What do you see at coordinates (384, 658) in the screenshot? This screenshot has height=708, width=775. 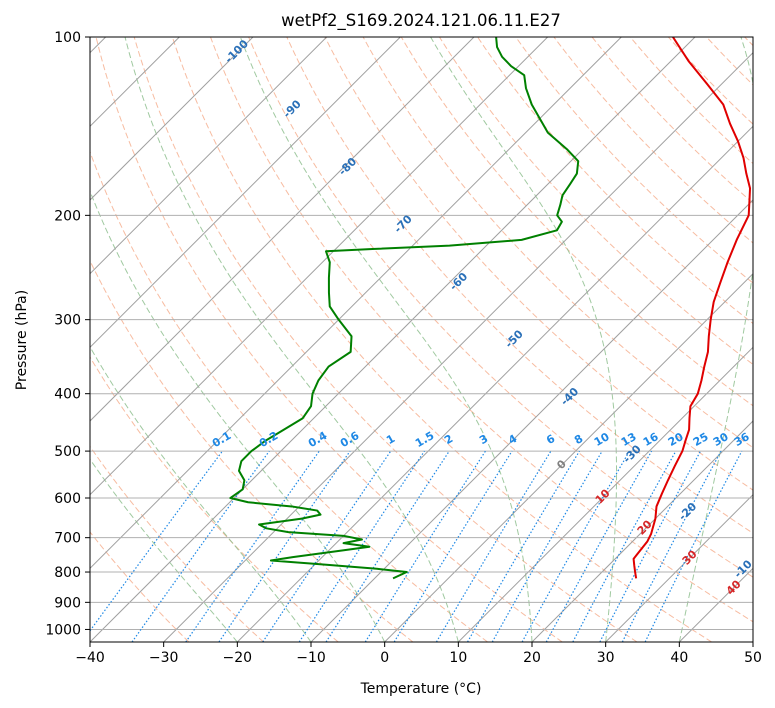 I see `x-tick-label: 0` at bounding box center [384, 658].